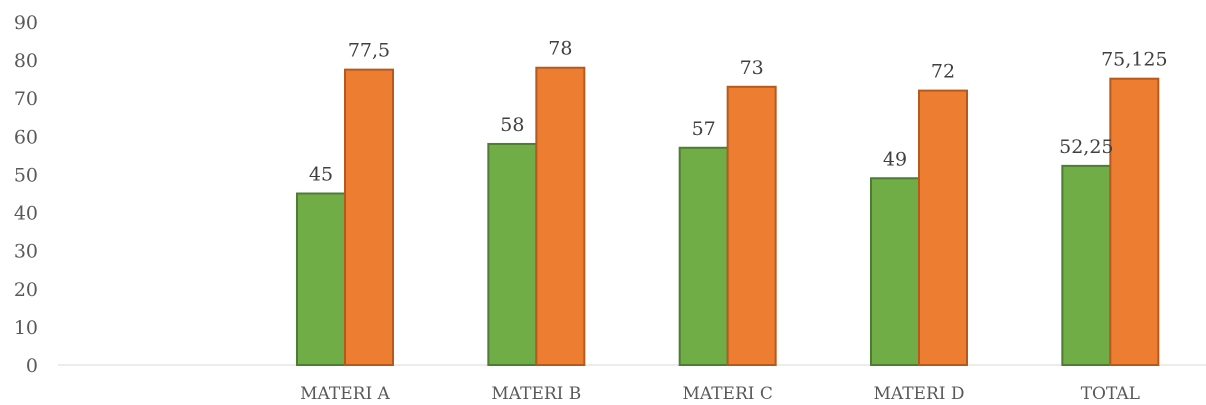  Describe the element at coordinates (26, 328) in the screenshot. I see `y-tick-label: 10` at that location.